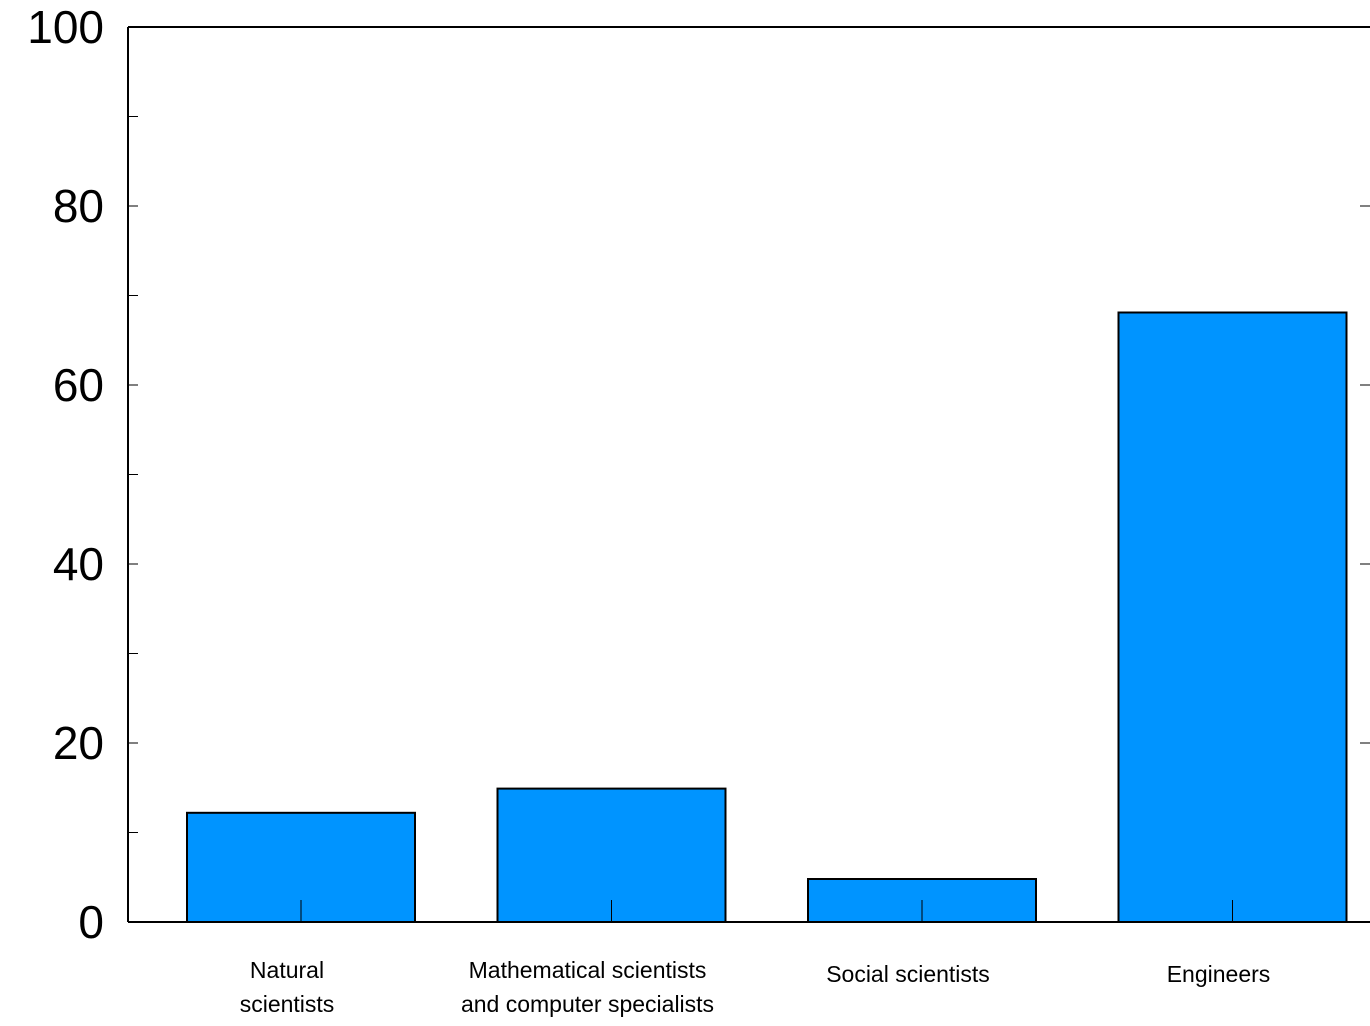  I want to click on x-tick-label-2: Social scientists, so click(908, 974).